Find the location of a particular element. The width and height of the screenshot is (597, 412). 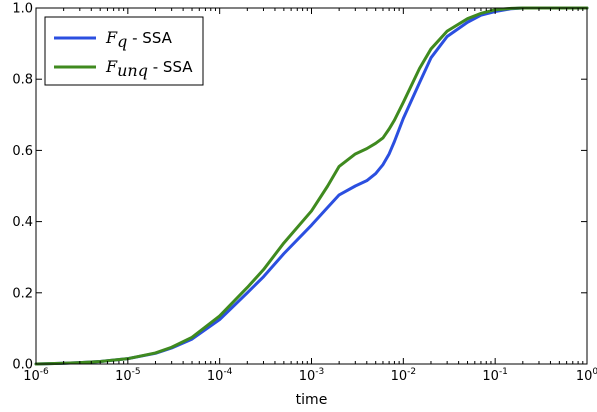

x-axis-label: time is located at coordinates (312, 400).